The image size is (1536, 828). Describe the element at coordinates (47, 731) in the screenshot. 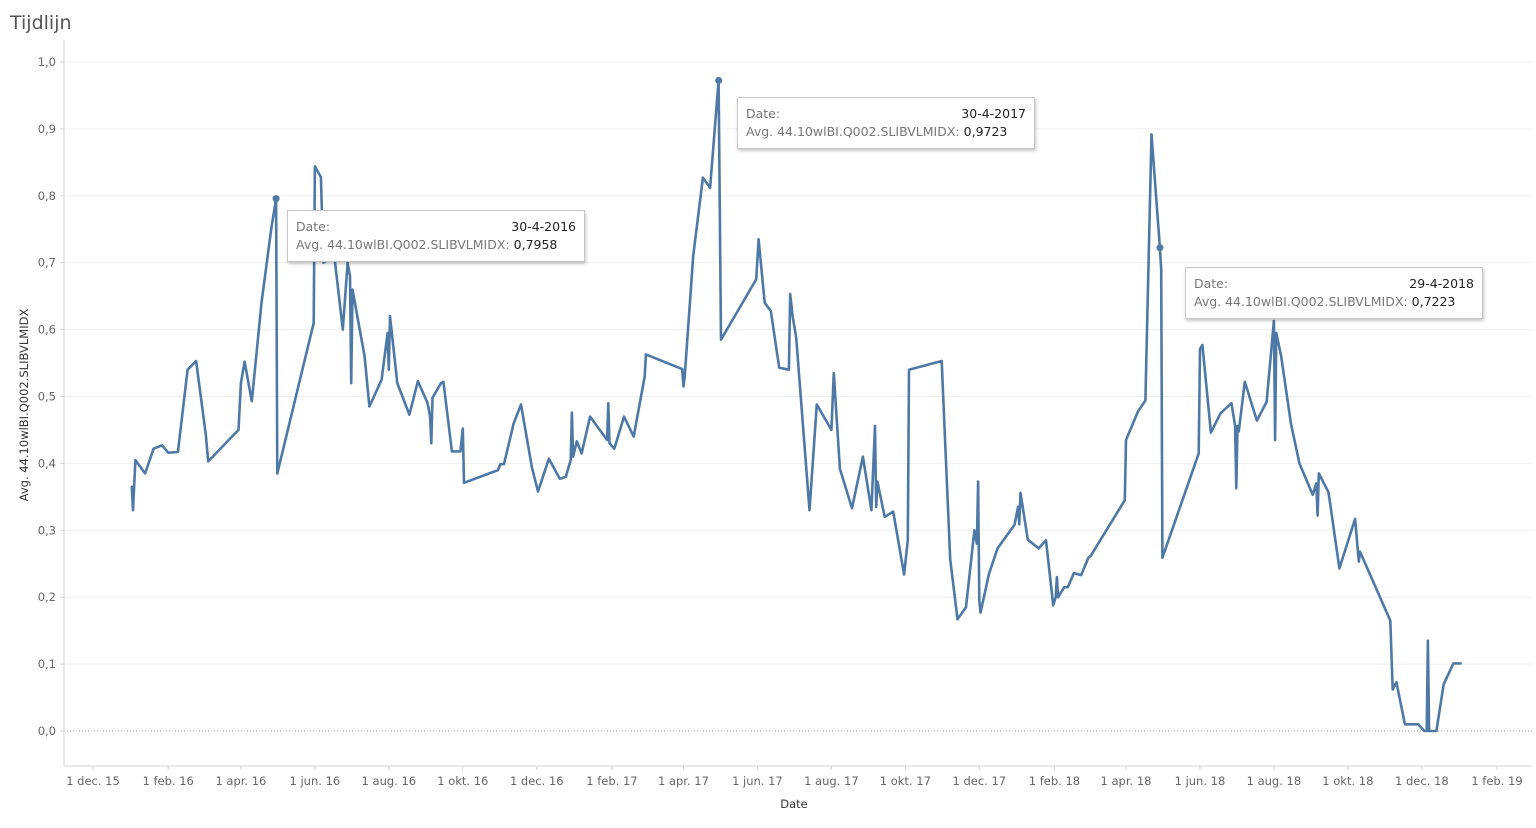

I see `y-tick-label: 0,0` at that location.